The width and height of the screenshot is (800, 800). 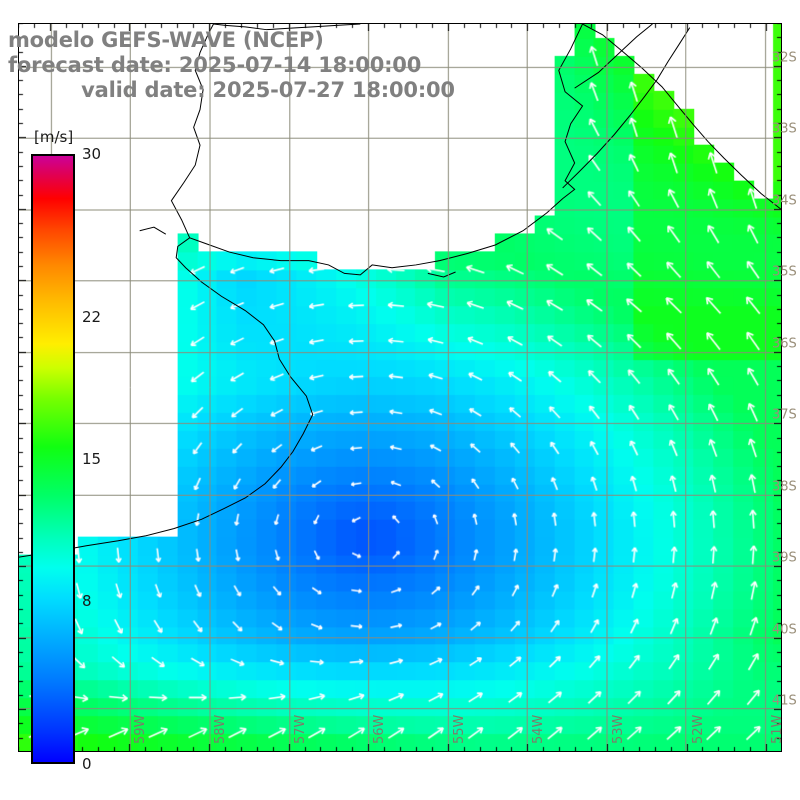 What do you see at coordinates (400, 748) in the screenshot?
I see `axis-ruler-bottom` at bounding box center [400, 748].